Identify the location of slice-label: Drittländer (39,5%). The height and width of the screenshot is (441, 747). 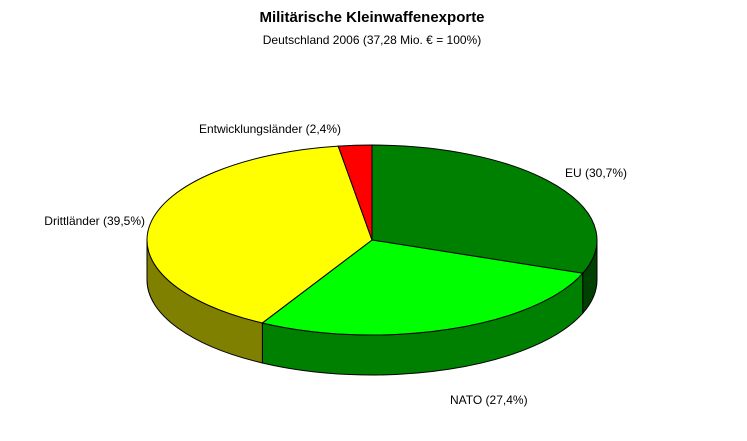
(94, 221).